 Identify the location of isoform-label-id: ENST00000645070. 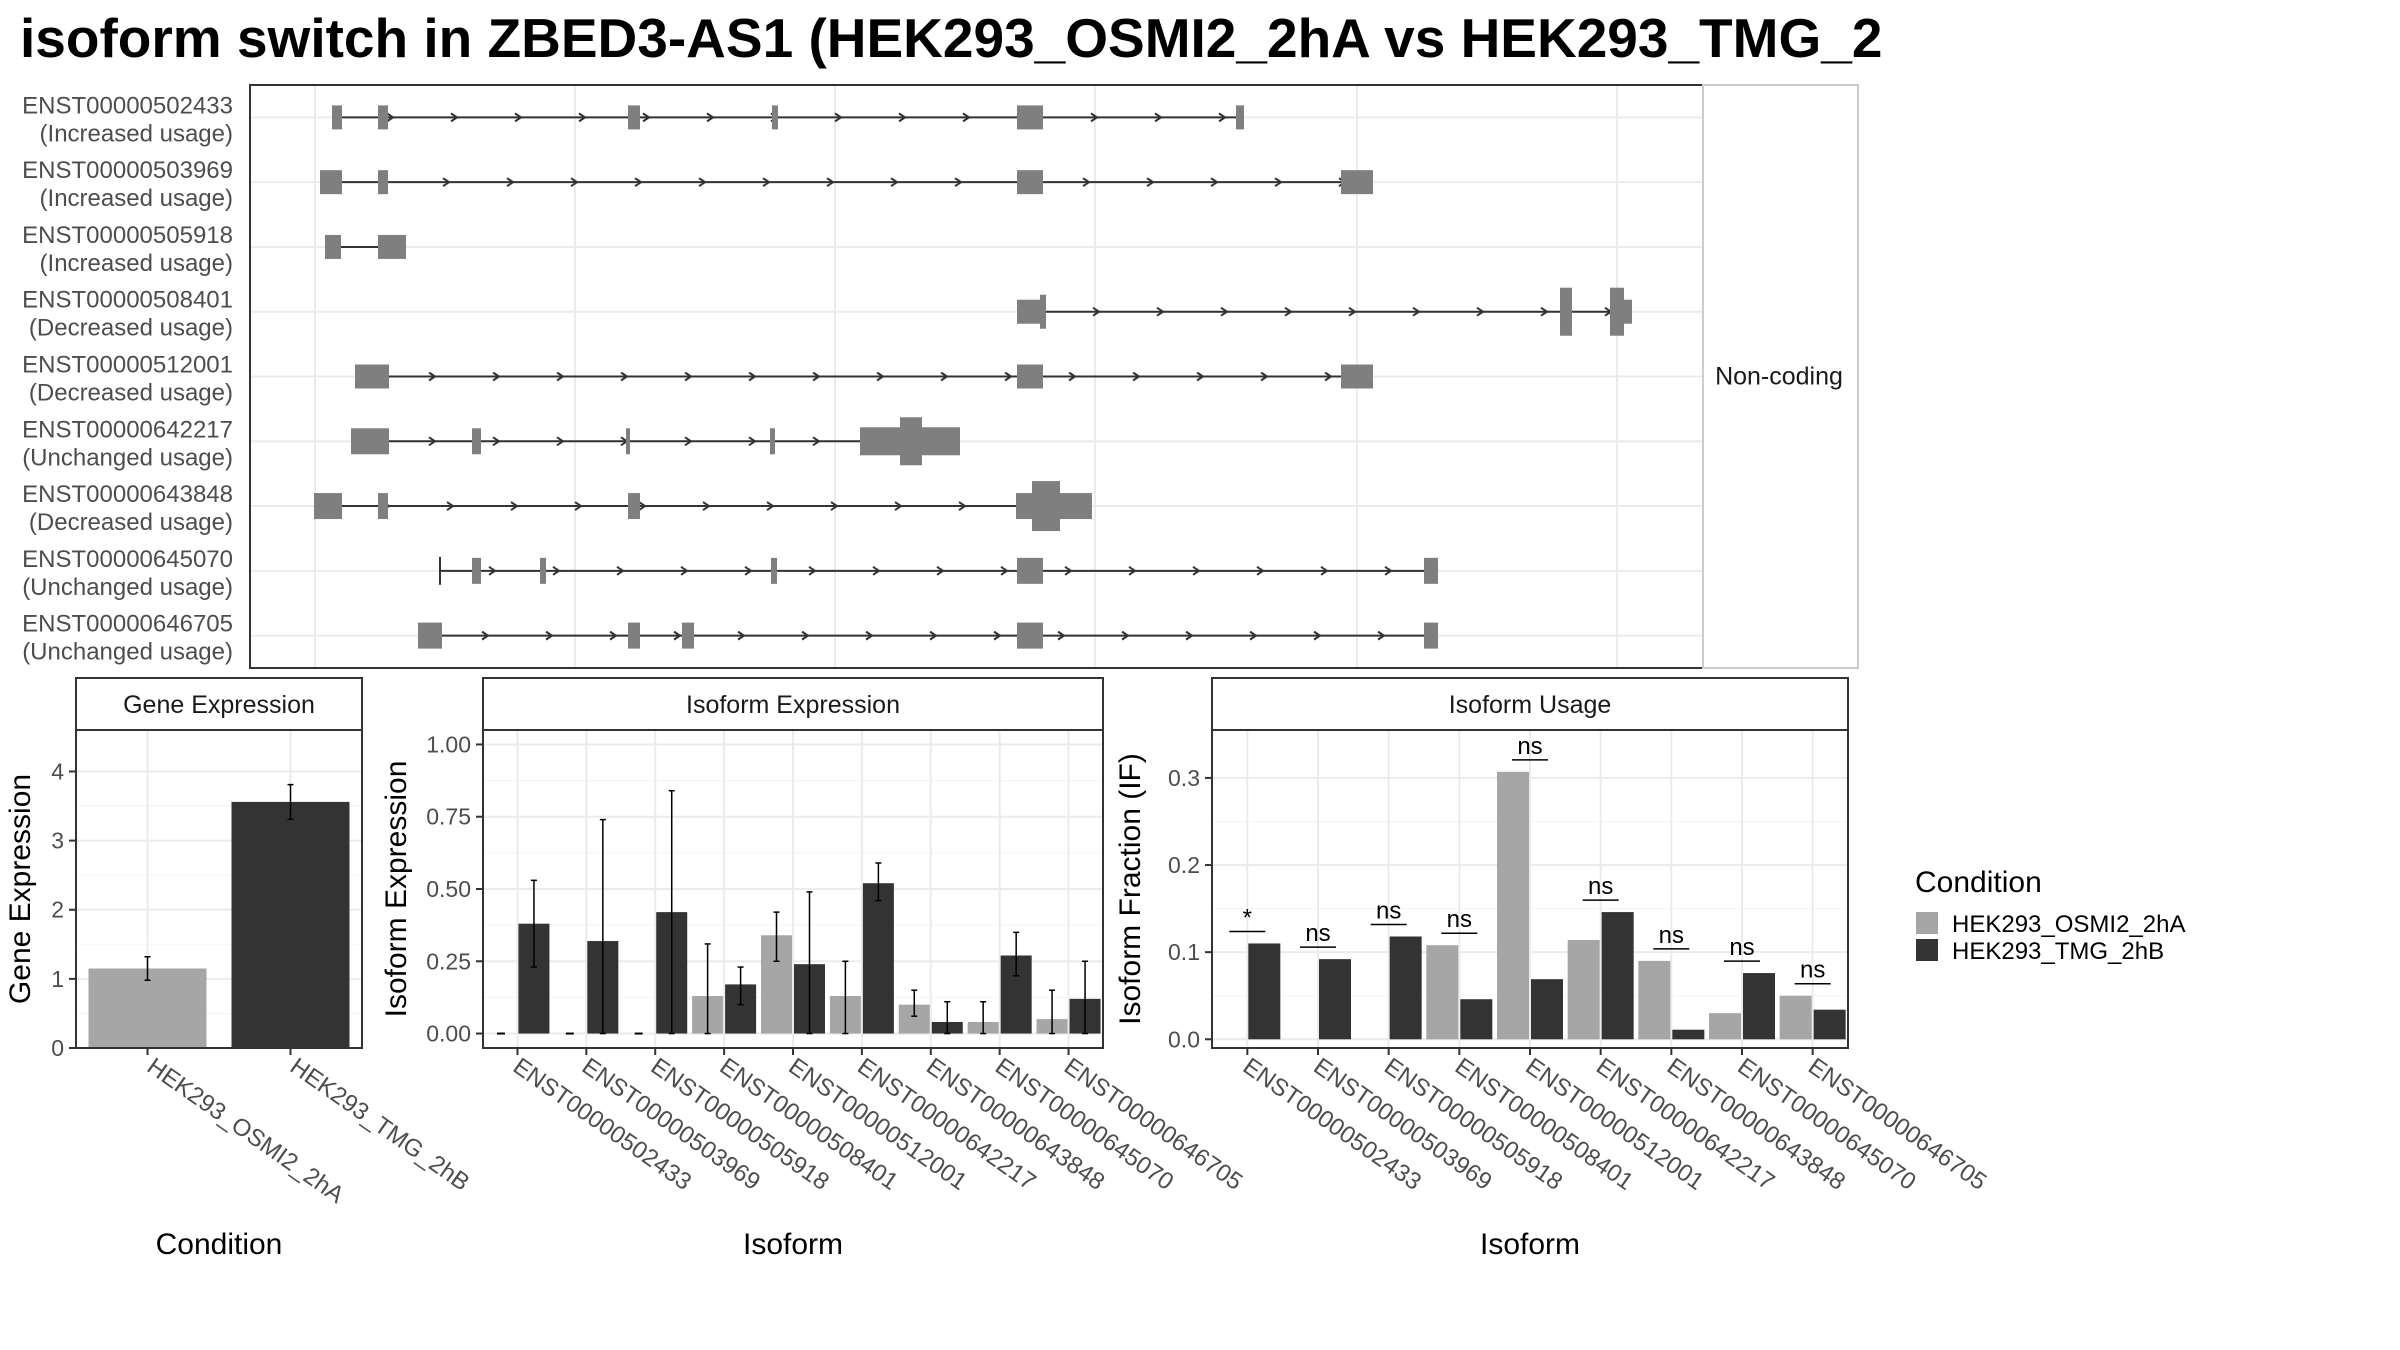
(127, 559).